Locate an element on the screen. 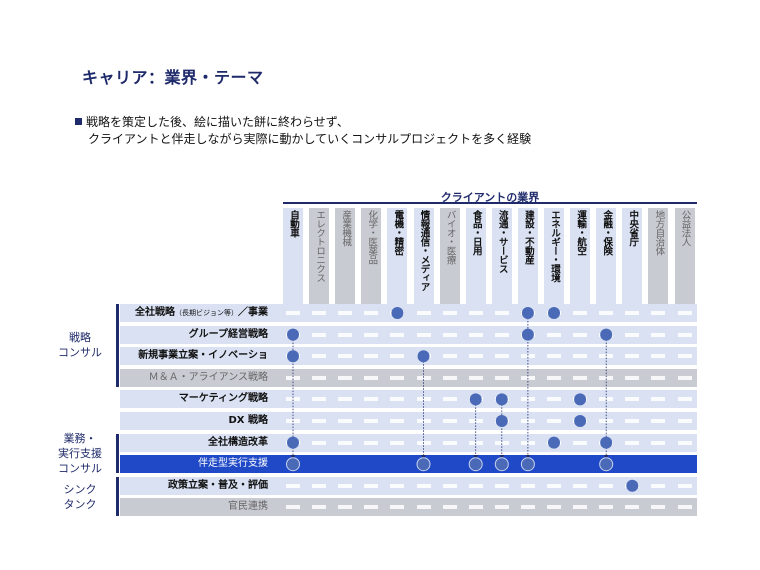 The width and height of the screenshot is (760, 570). industry-column: 運輸・航空 is located at coordinates (580, 257).